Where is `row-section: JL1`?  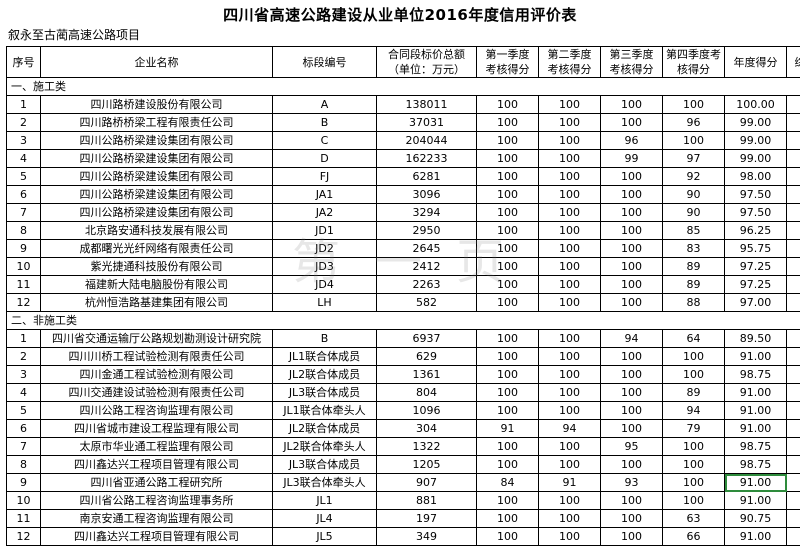 row-section: JL1 is located at coordinates (325, 501).